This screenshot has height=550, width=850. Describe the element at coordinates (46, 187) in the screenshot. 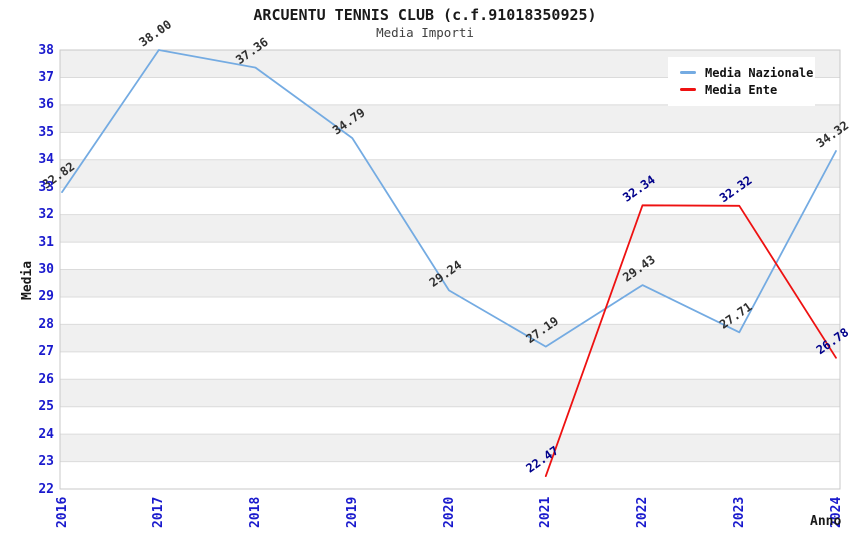

I see `y-tick-label: 33` at that location.